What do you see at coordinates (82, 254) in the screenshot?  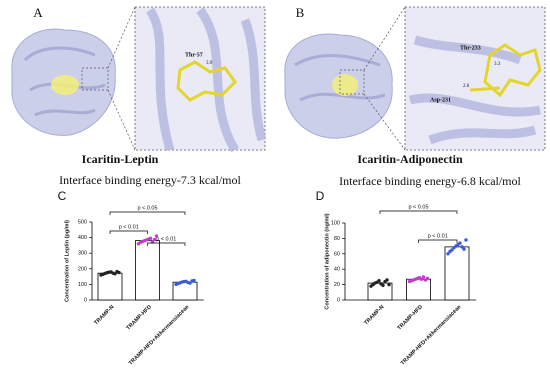 I see `y-tick-label: 300` at bounding box center [82, 254].